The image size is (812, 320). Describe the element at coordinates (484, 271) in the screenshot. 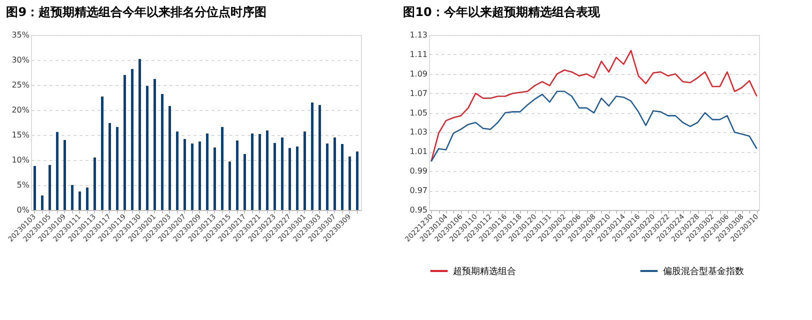

I see `legend-label: 超预期精选组合` at that location.